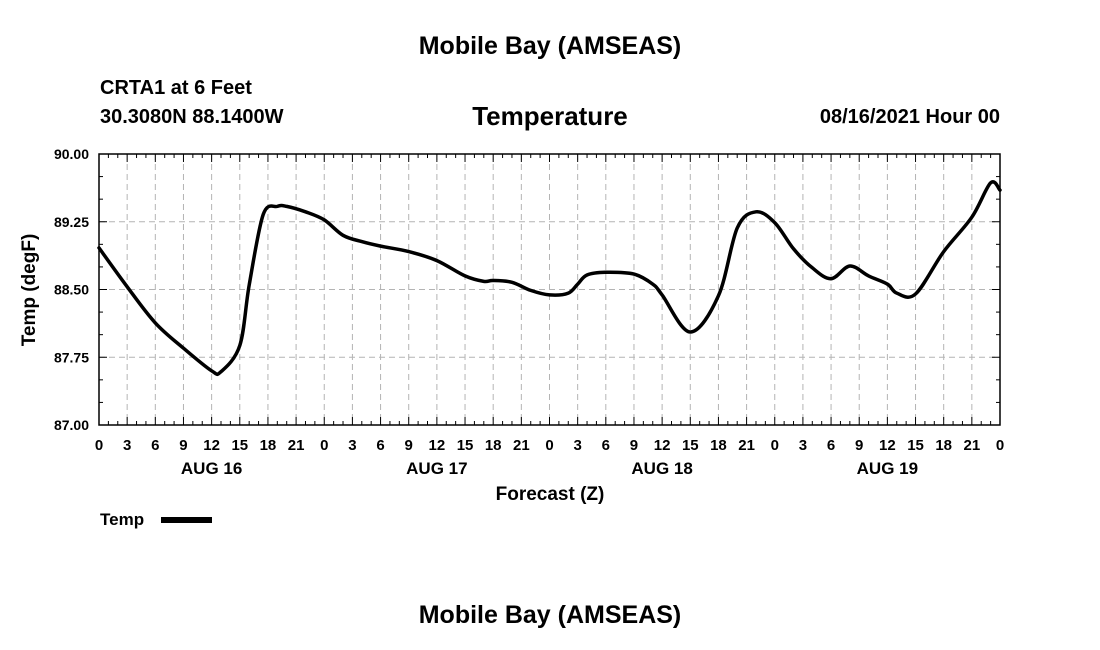 The image size is (1100, 650). Describe the element at coordinates (192, 117) in the screenshot. I see `station-coordinates: 30.3080N 88.1400W` at that location.